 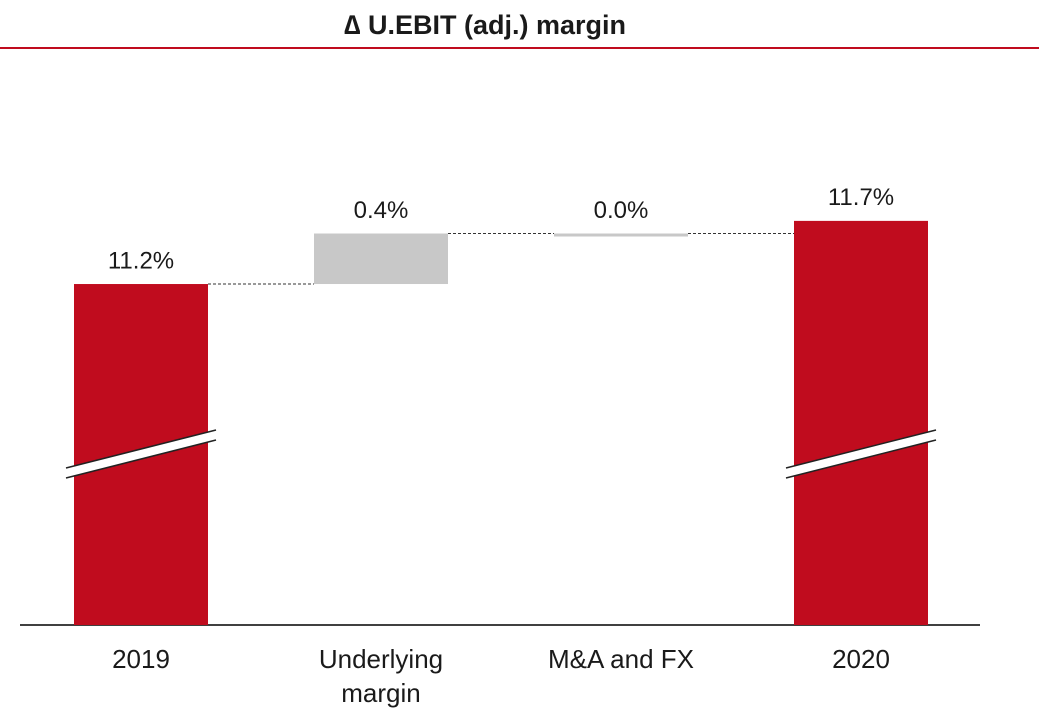 What do you see at coordinates (621, 210) in the screenshot?
I see `value-label: 0.0%` at bounding box center [621, 210].